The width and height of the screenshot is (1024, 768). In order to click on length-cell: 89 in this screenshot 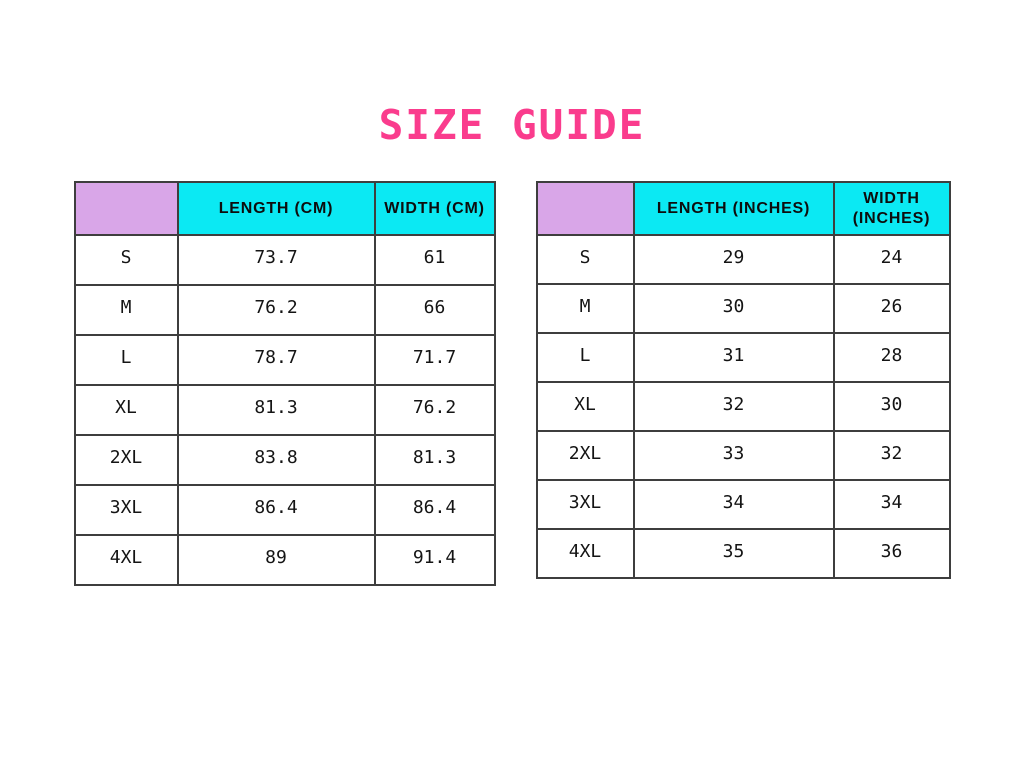, I will do `click(276, 560)`.